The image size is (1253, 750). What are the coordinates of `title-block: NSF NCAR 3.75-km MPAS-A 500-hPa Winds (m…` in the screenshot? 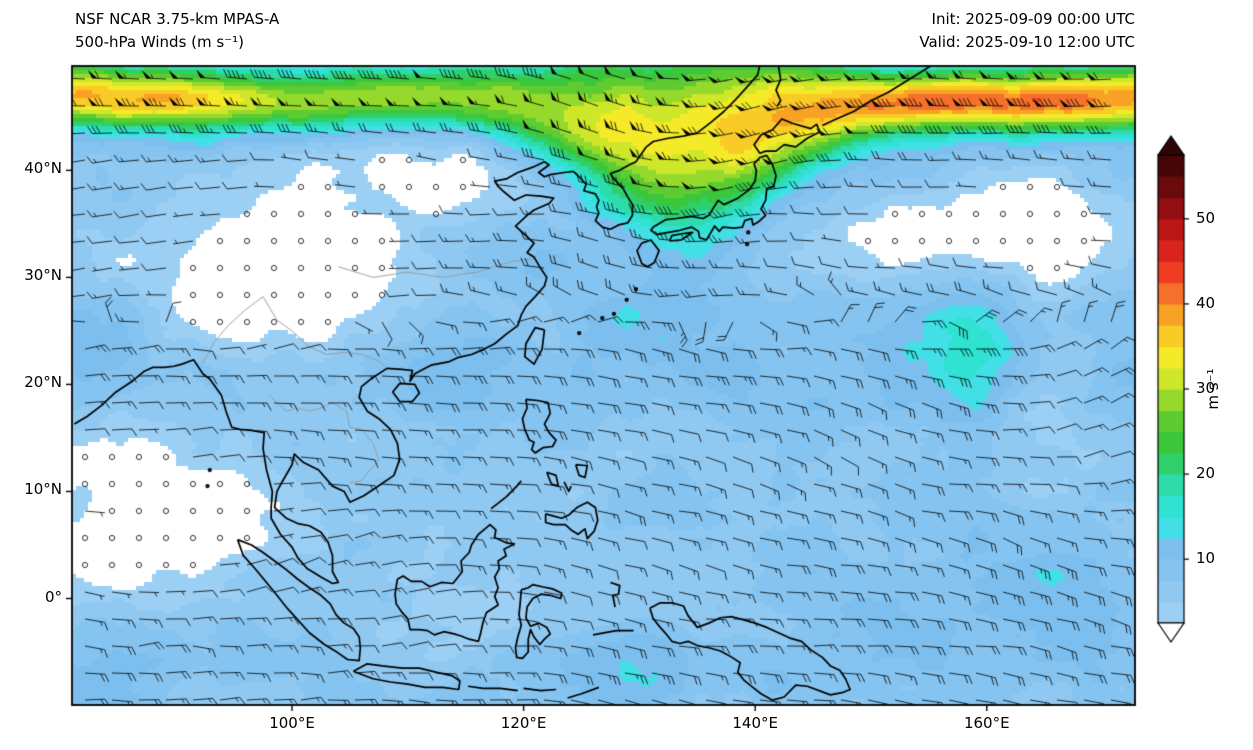 It's located at (177, 30).